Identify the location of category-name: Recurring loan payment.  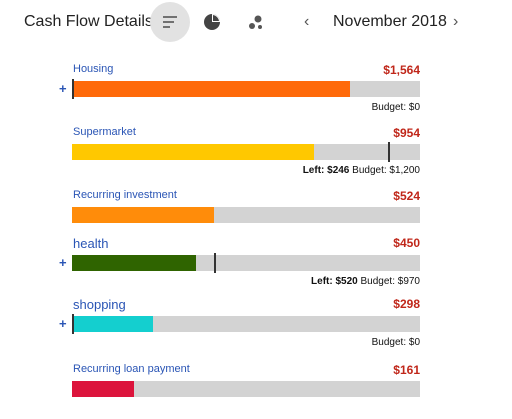
(131, 369).